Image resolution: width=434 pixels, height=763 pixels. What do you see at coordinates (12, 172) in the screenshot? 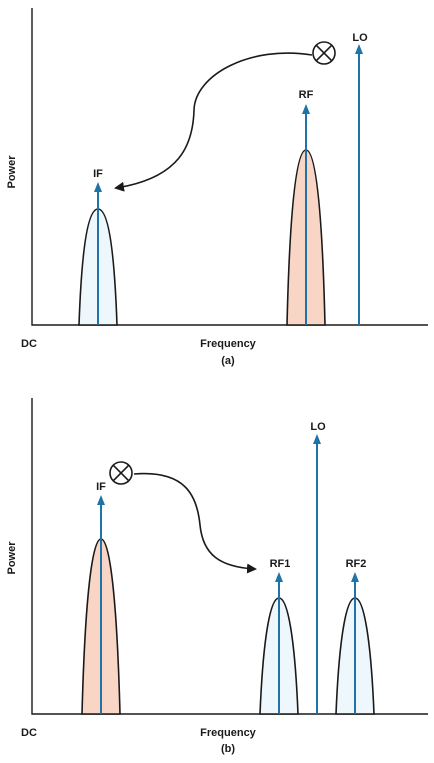
I see `panel-a-ylabel: Power` at bounding box center [12, 172].